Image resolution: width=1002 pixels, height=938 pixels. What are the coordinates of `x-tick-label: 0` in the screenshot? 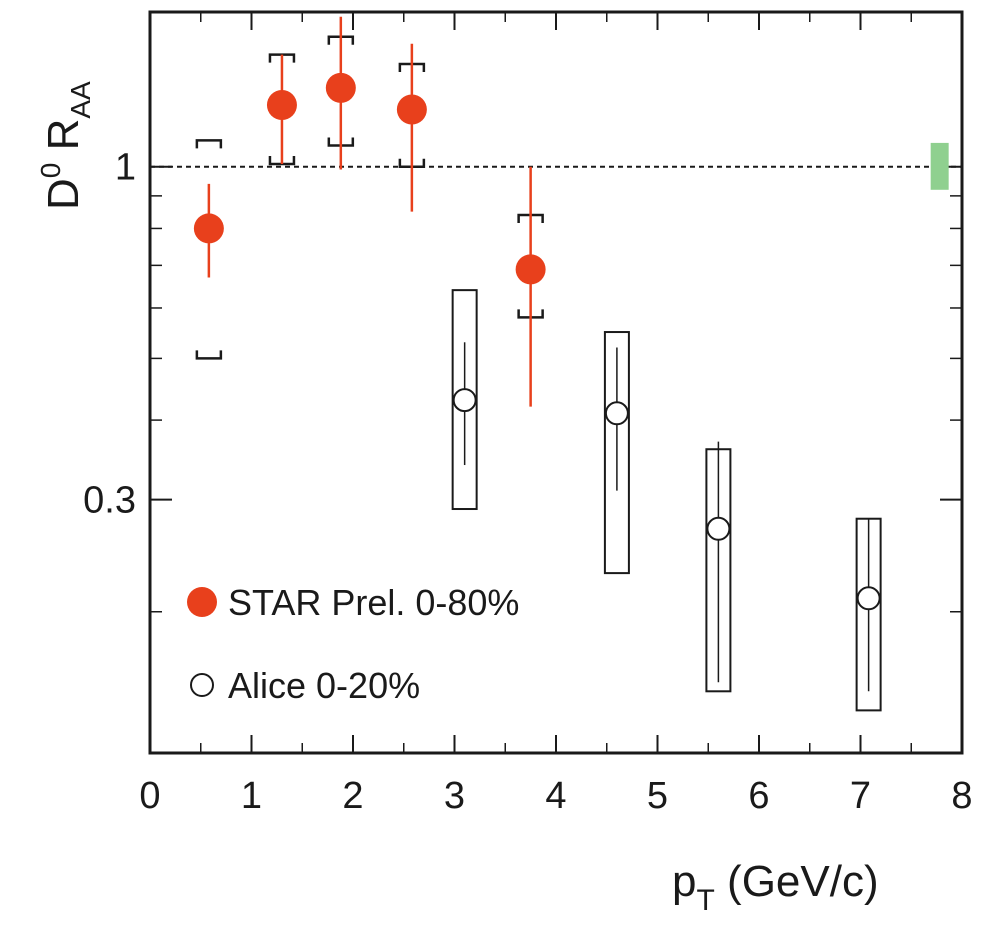 It's located at (149, 796).